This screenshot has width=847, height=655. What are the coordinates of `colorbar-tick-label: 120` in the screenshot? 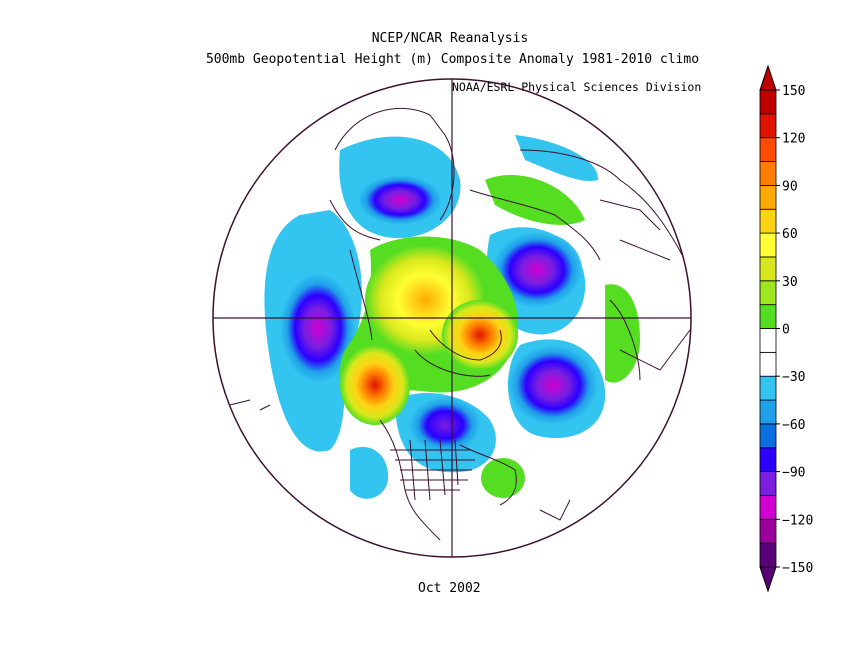 It's located at (793, 139).